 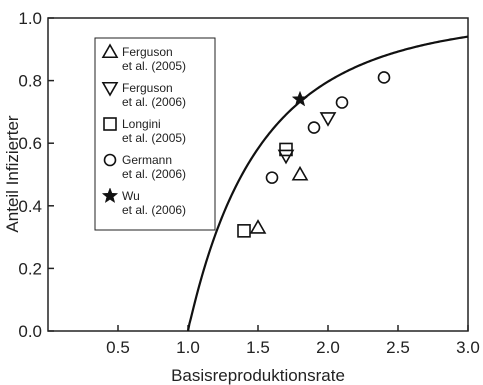 I want to click on x-axis-label: Basisreproduktionsrate, so click(x=258, y=375).